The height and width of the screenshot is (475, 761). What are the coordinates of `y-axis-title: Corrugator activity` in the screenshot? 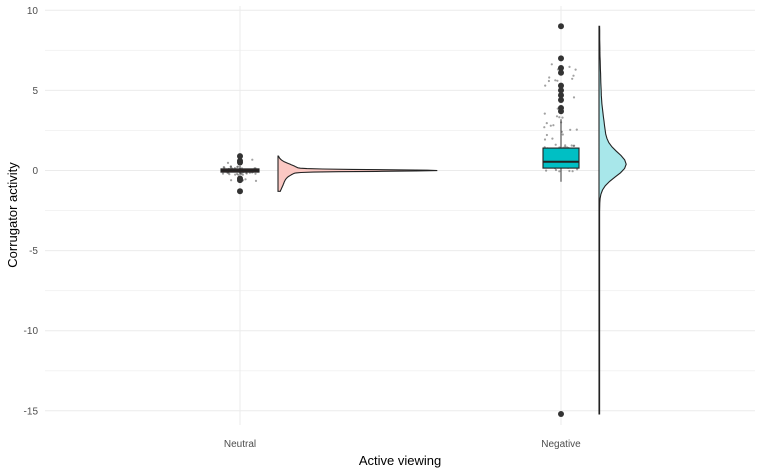 It's located at (12, 215).